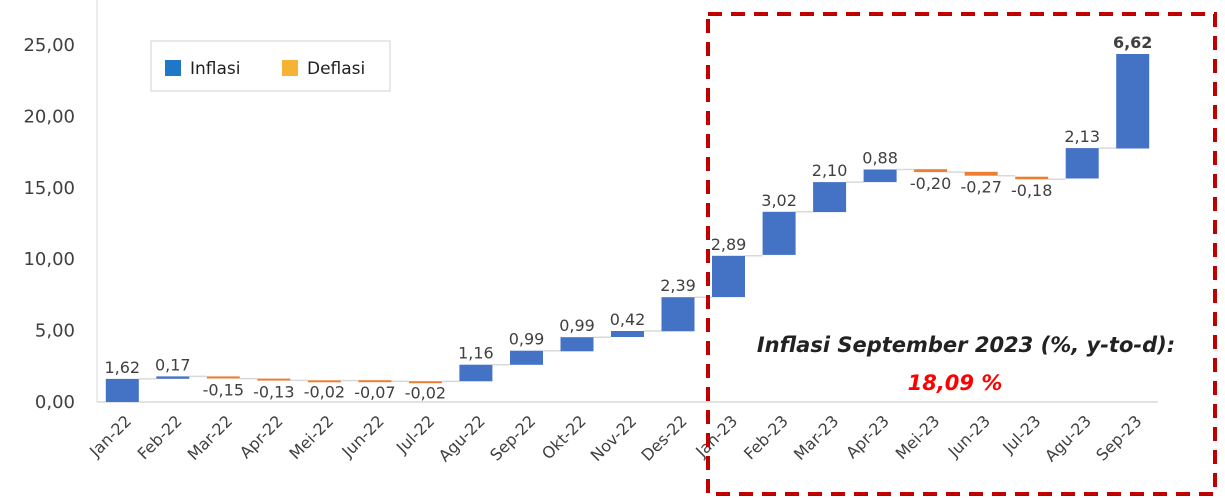 The width and height of the screenshot is (1225, 498). What do you see at coordinates (362, 436) in the screenshot?
I see `x-tick-label: Jun-22` at bounding box center [362, 436].